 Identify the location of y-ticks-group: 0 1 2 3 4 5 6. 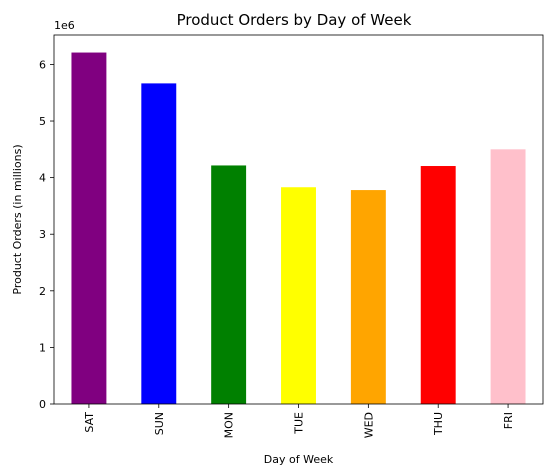
(46, 234).